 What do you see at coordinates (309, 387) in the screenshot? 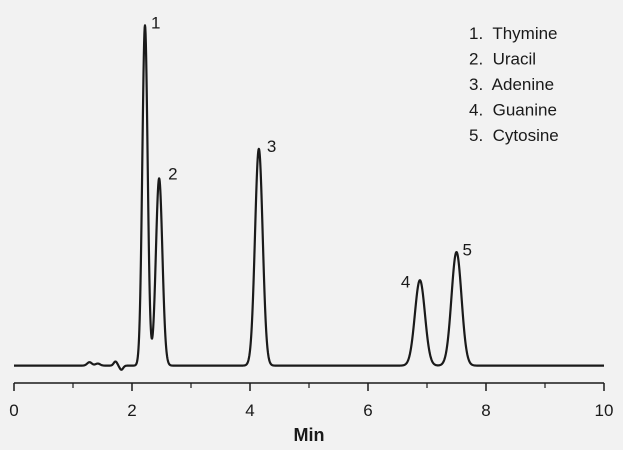
I see `x-axis-ticks` at bounding box center [309, 387].